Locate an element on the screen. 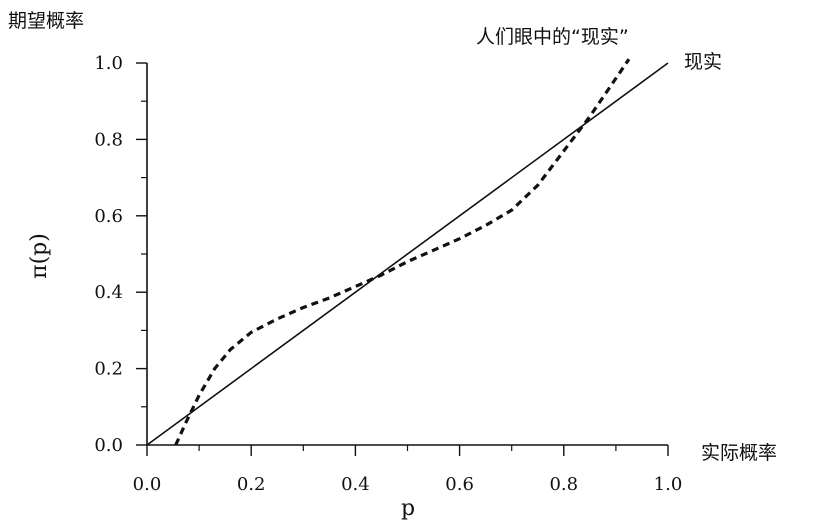 This screenshot has height=523, width=828. y-tick-label: 0.6 is located at coordinates (108, 216).